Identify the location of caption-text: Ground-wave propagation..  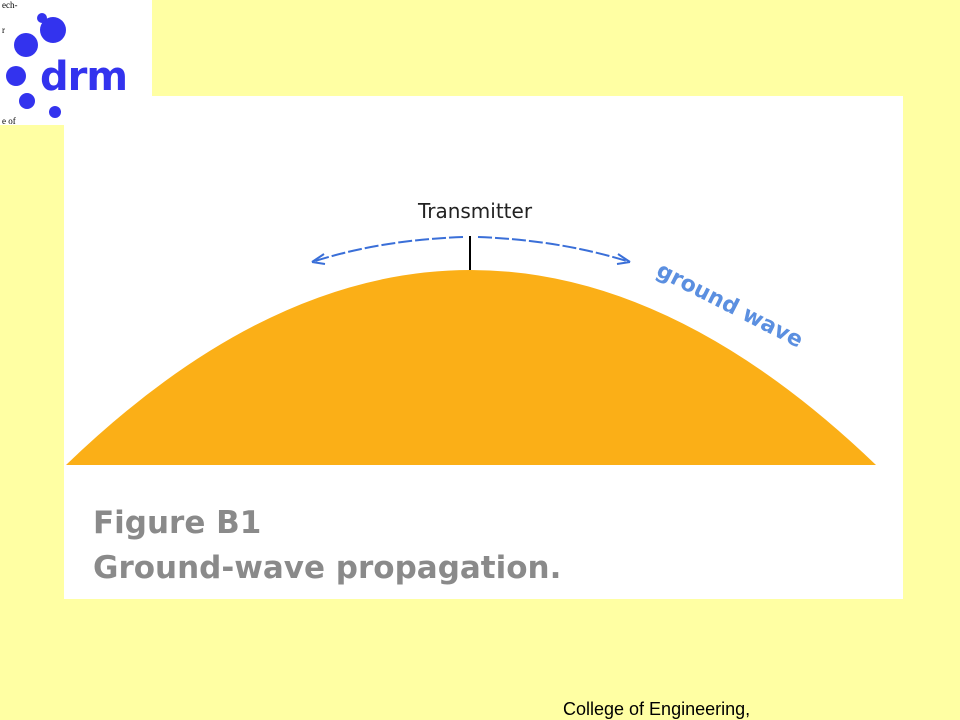
(327, 568).